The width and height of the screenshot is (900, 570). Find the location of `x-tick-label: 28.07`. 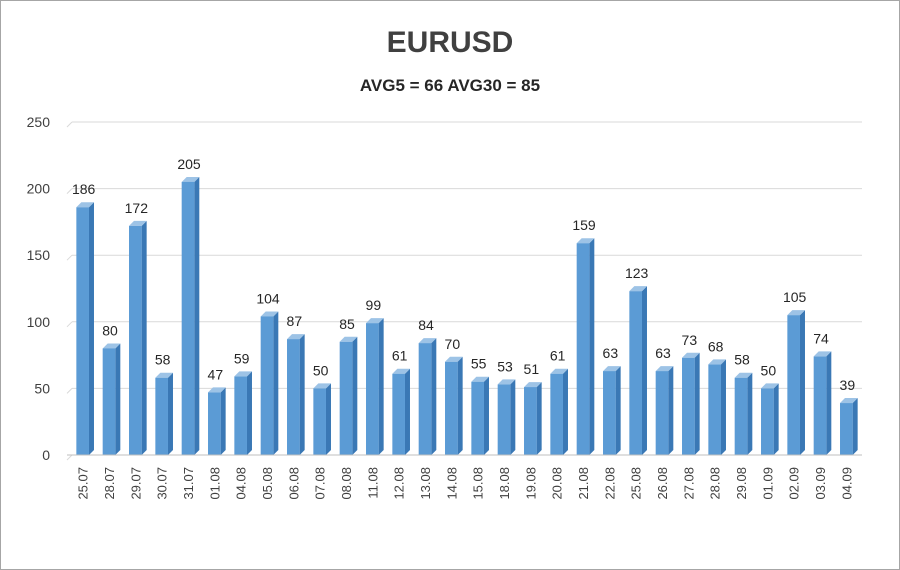

x-tick-label: 28.07 is located at coordinates (109, 483).